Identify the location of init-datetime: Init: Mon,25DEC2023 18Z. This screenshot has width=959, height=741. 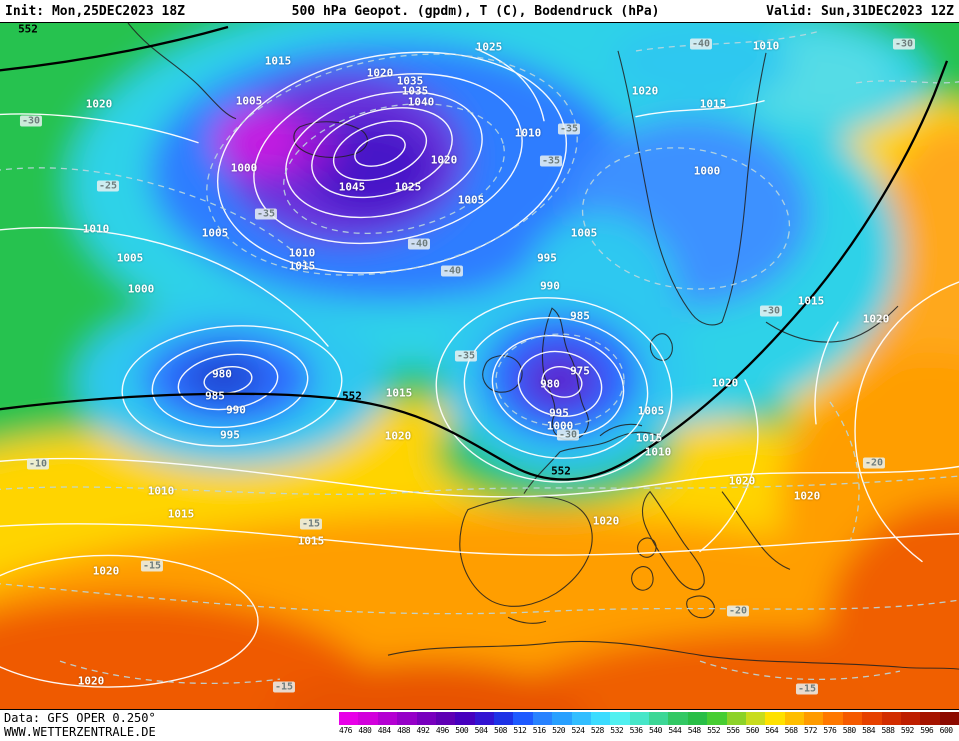
(95, 11).